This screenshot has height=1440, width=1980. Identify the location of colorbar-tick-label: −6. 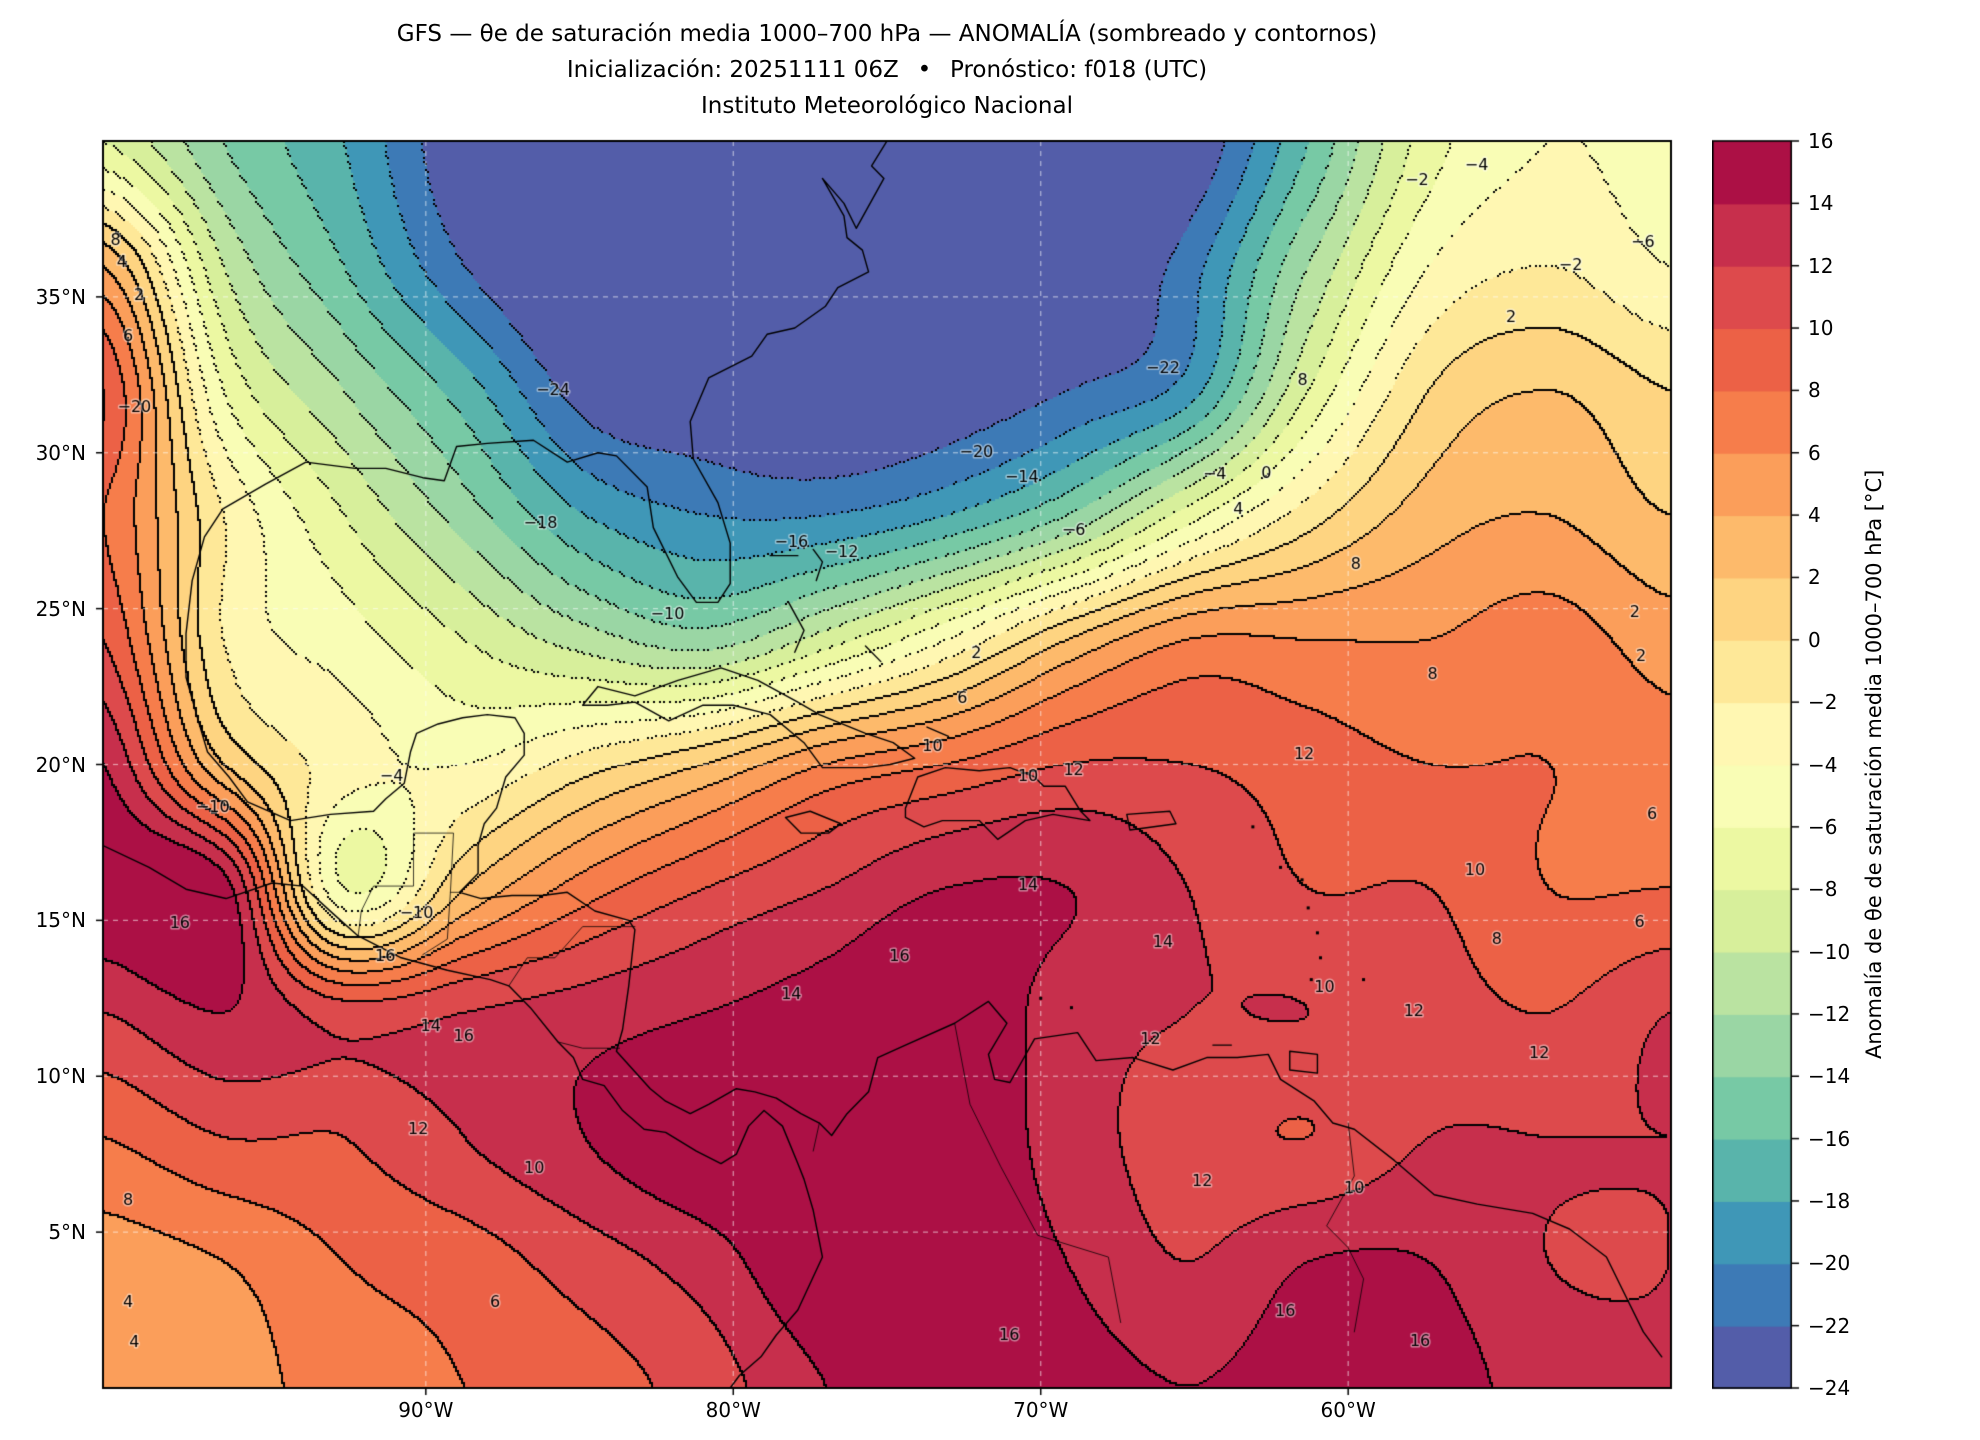
(1823, 826).